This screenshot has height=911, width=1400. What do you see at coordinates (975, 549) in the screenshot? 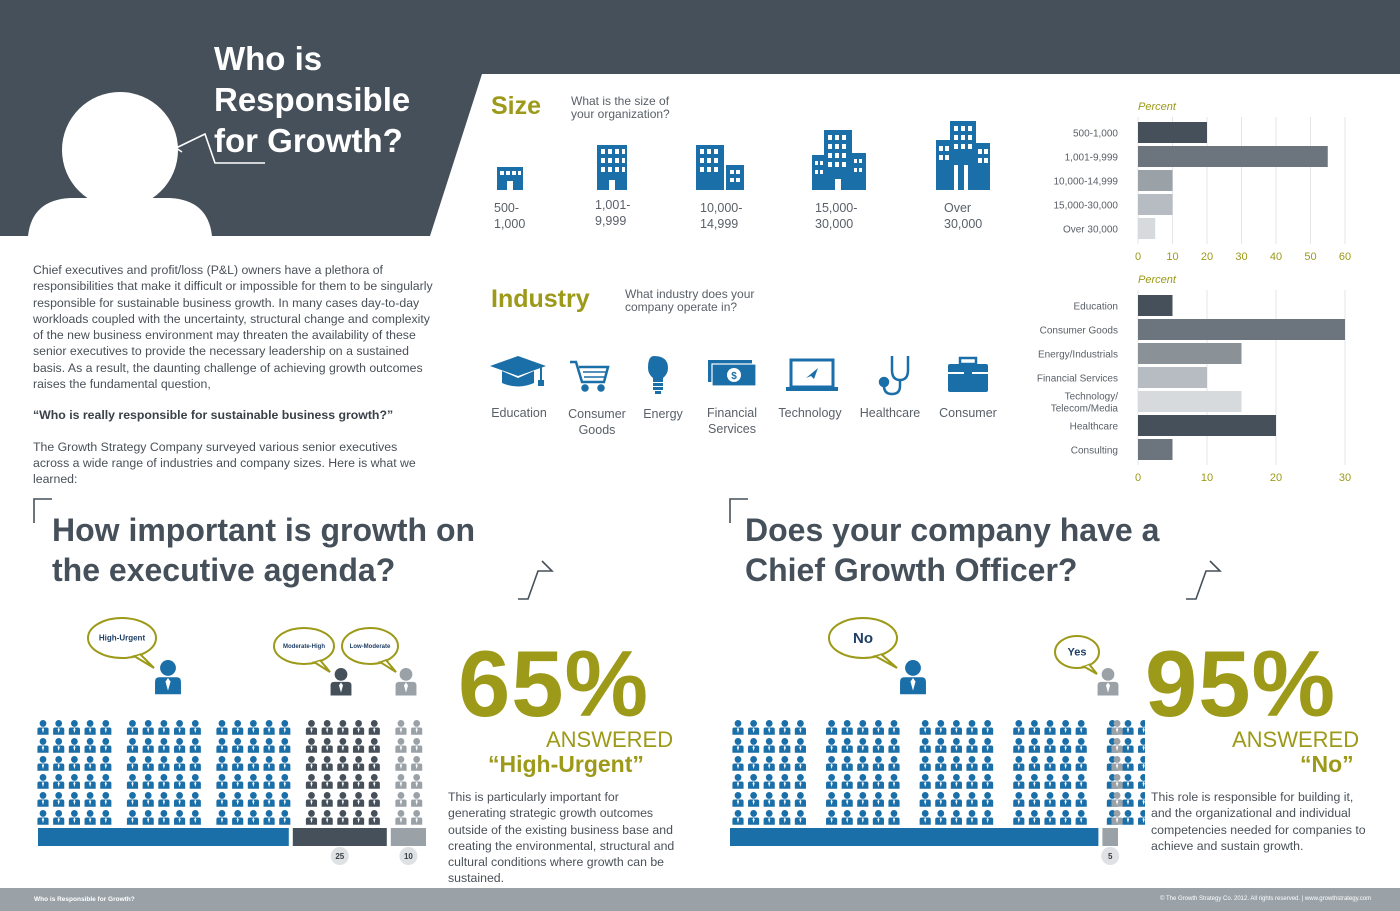
I see `cgo-section-decoration` at bounding box center [975, 549].